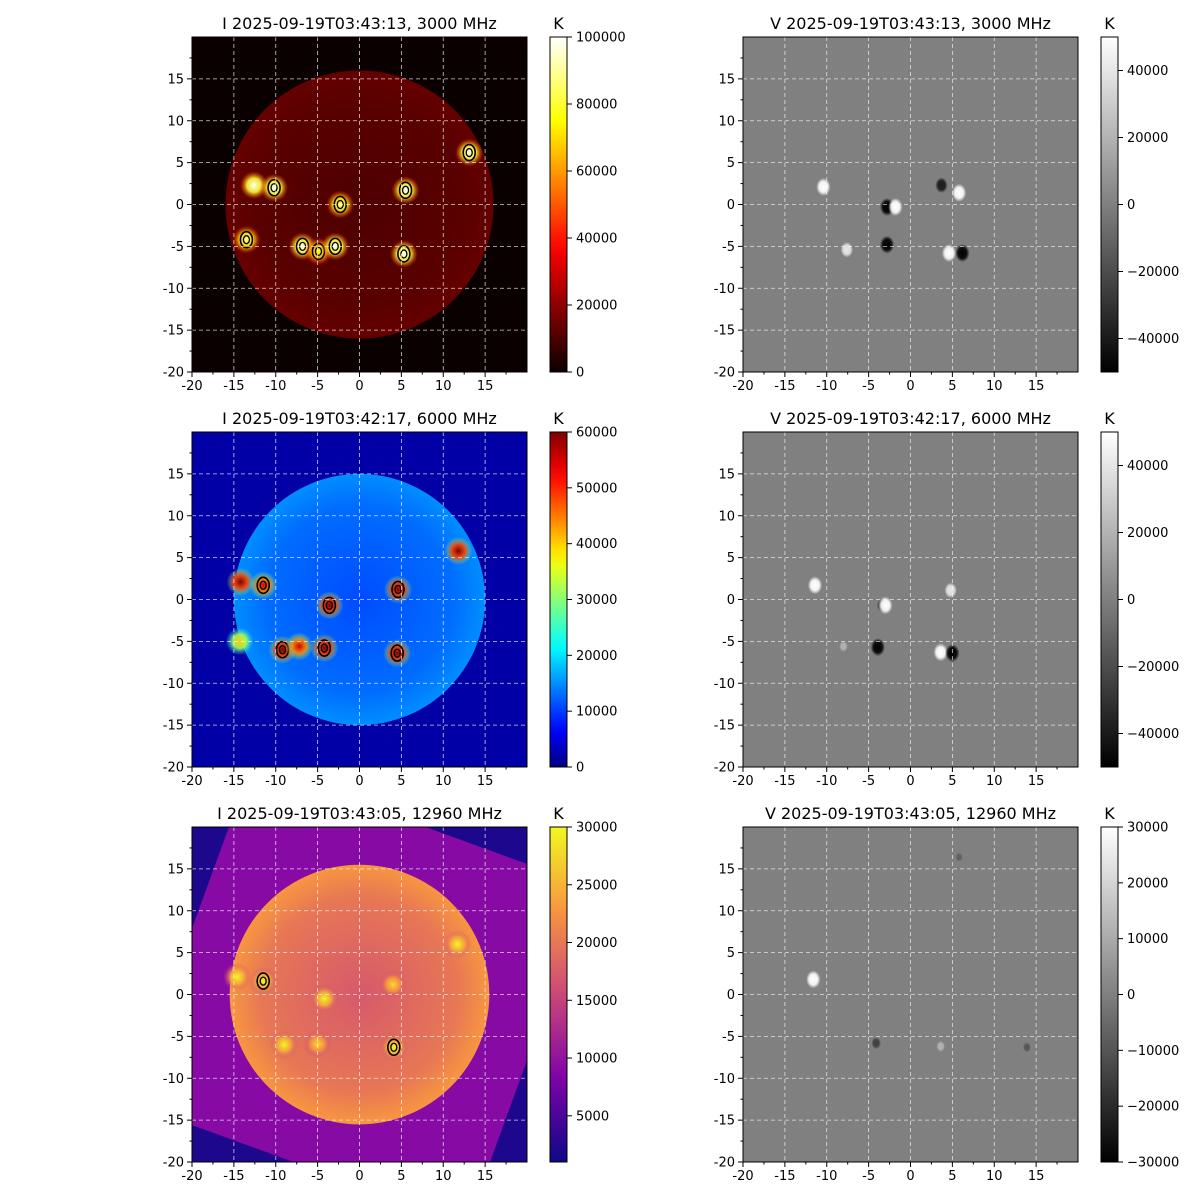 This screenshot has width=1200, height=1200. What do you see at coordinates (596, 828) in the screenshot?
I see `colorbar-tick-label: 30000` at bounding box center [596, 828].